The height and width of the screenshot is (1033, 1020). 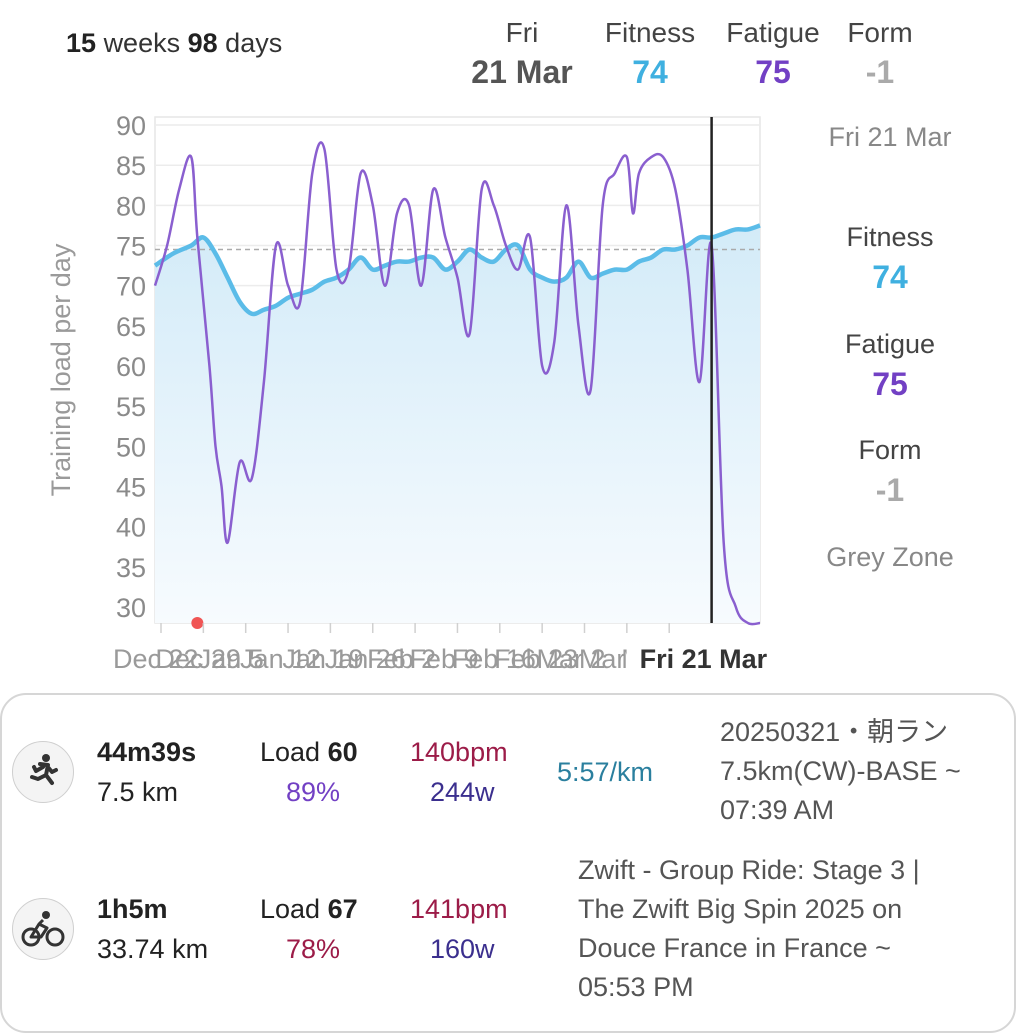 I want to click on days-label: days, so click(x=254, y=43).